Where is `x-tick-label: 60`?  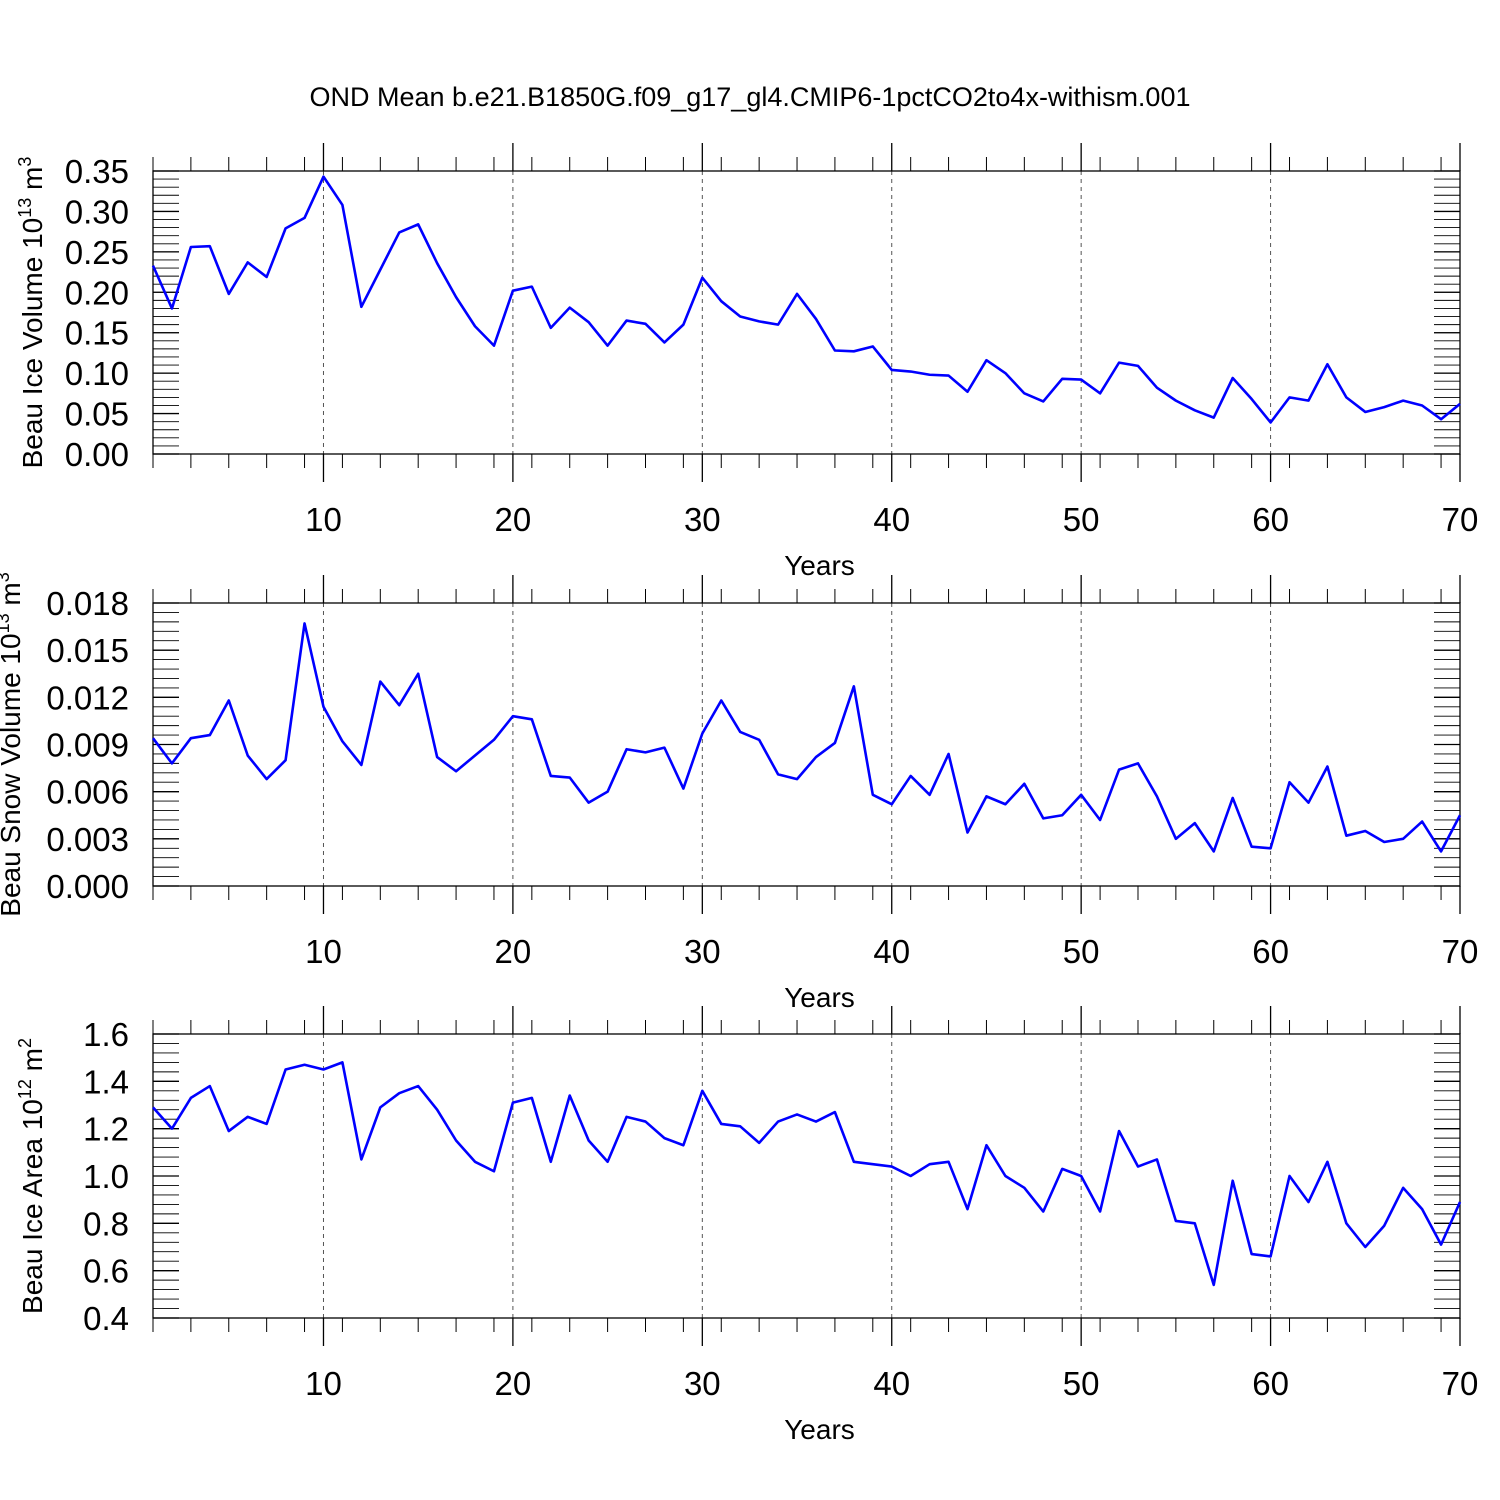 x-tick-label: 60 is located at coordinates (1270, 1383).